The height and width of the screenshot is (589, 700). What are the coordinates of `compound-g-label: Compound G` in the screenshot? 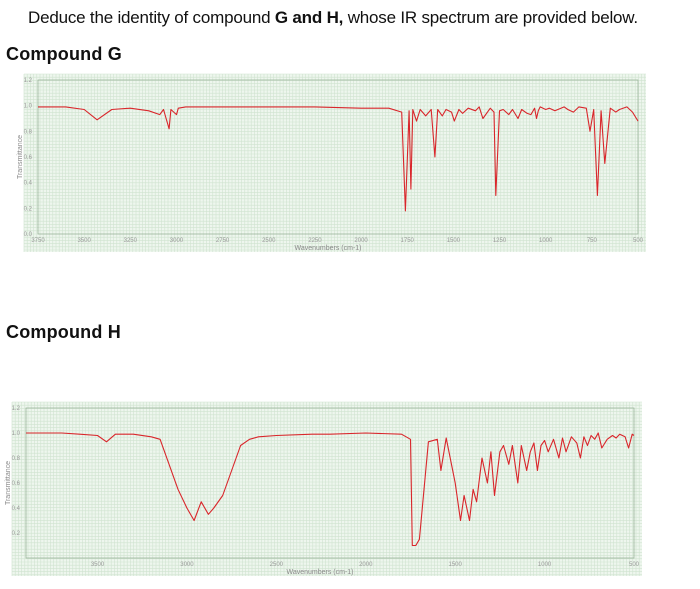 It's located at (64, 54).